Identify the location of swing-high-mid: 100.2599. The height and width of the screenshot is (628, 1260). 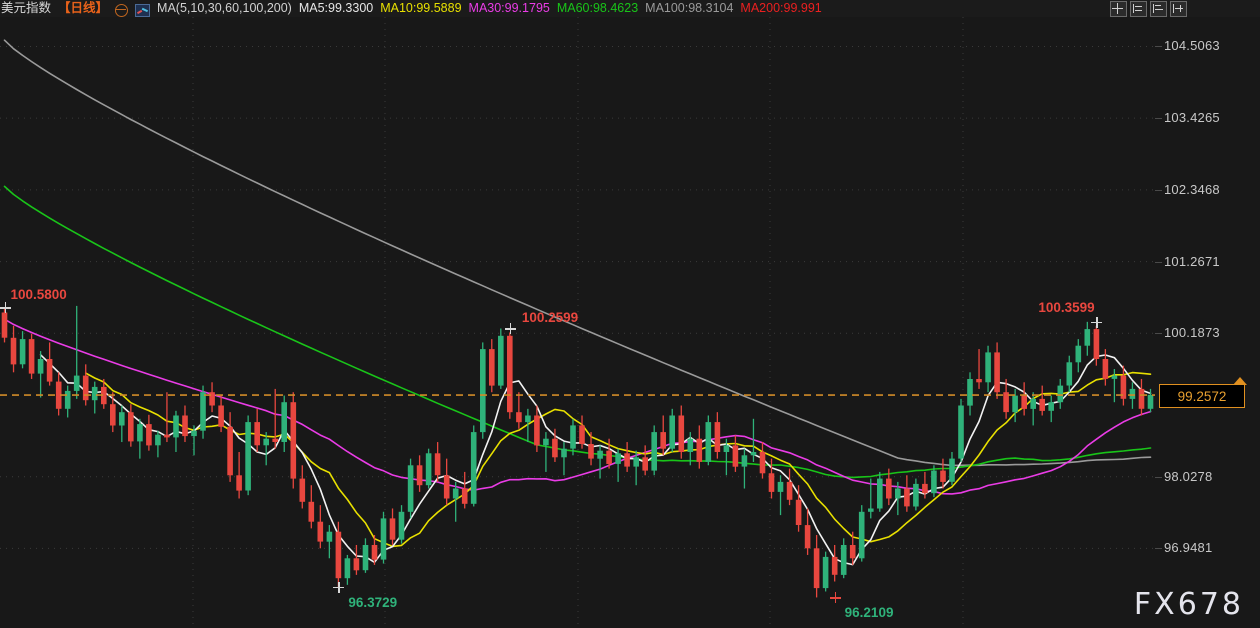
(550, 318).